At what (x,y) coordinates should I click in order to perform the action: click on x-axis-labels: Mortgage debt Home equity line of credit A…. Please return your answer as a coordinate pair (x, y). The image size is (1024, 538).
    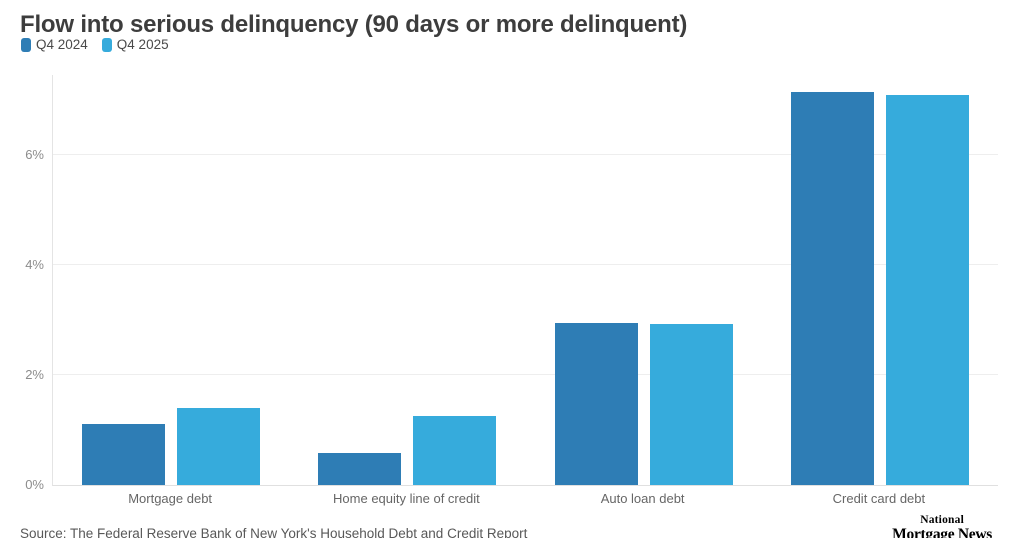
    Looking at the image, I should click on (524, 498).